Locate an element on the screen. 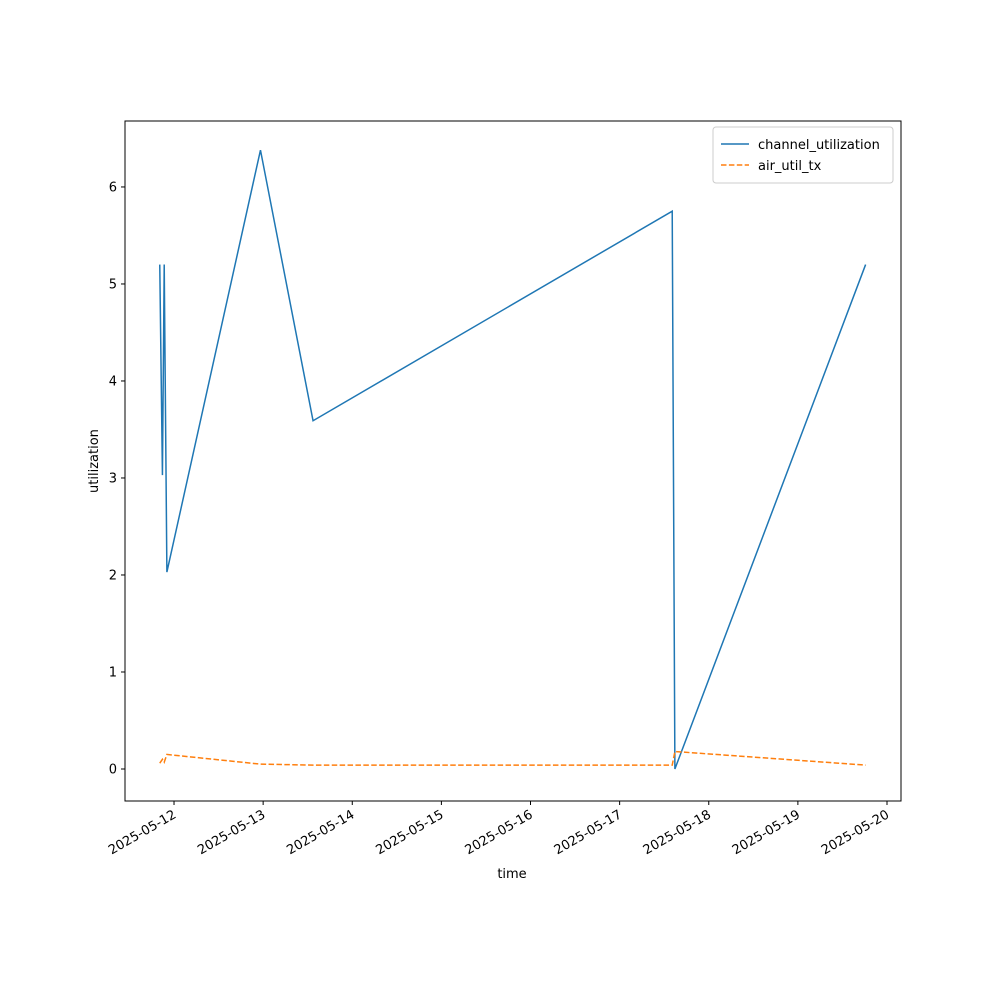 The image size is (1000, 1000). legend-box is located at coordinates (803, 155).